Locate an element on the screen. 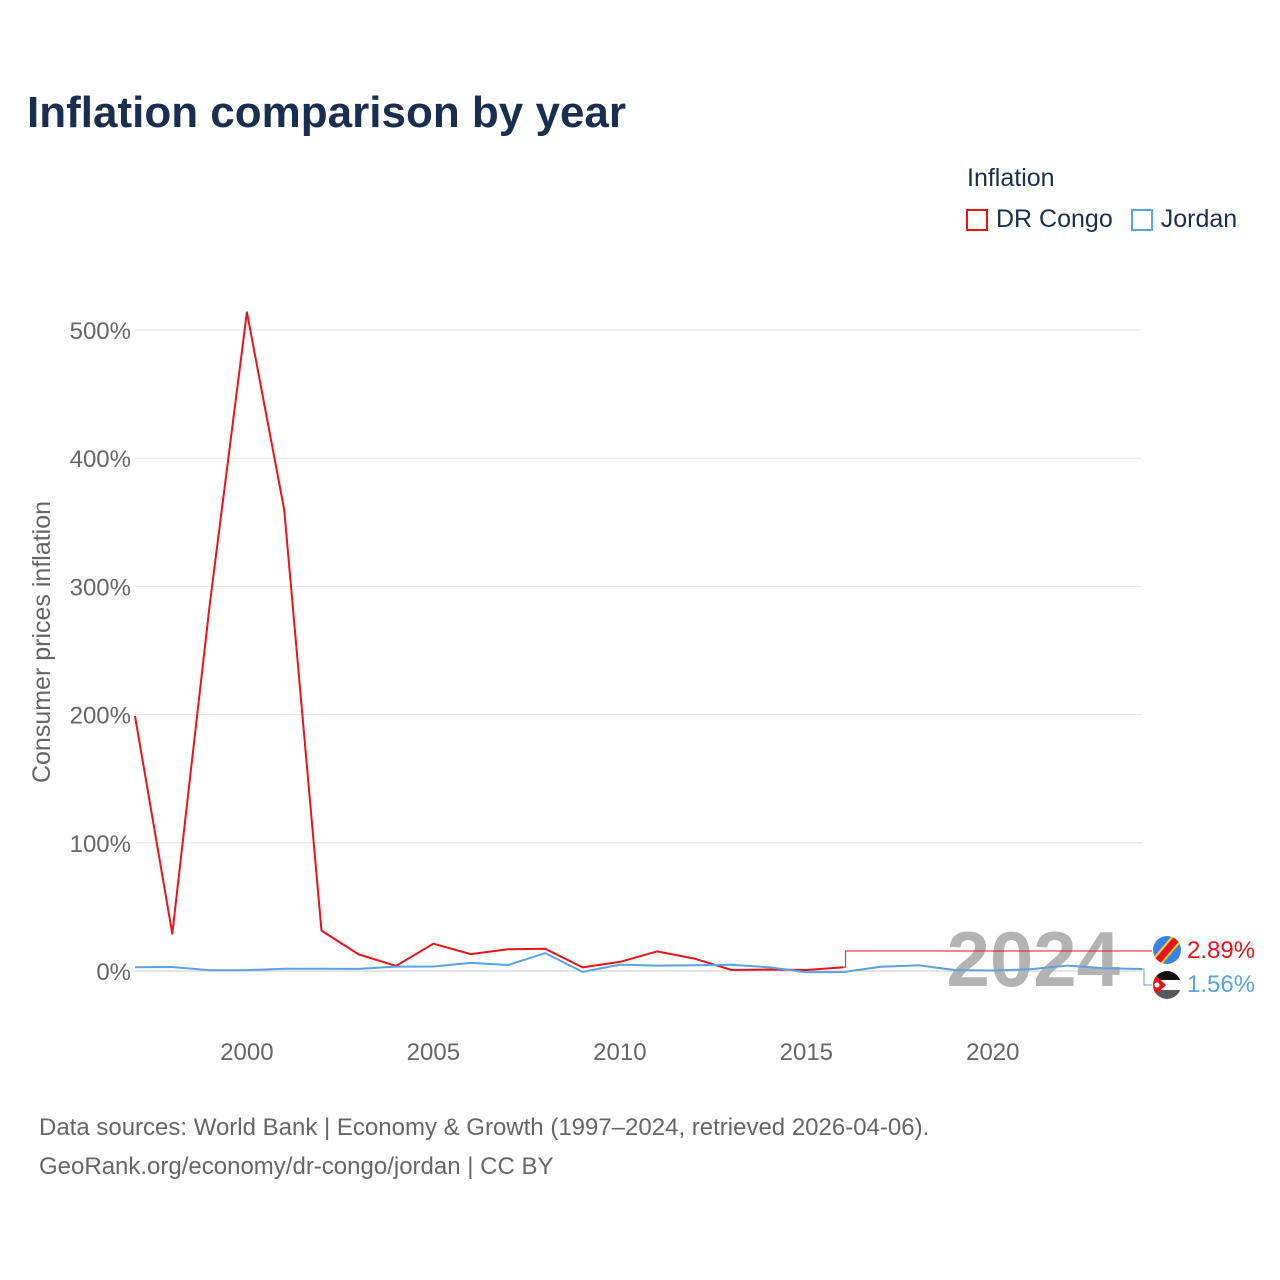 The image size is (1280, 1280). jordan-flag-icon is located at coordinates (1167, 985).